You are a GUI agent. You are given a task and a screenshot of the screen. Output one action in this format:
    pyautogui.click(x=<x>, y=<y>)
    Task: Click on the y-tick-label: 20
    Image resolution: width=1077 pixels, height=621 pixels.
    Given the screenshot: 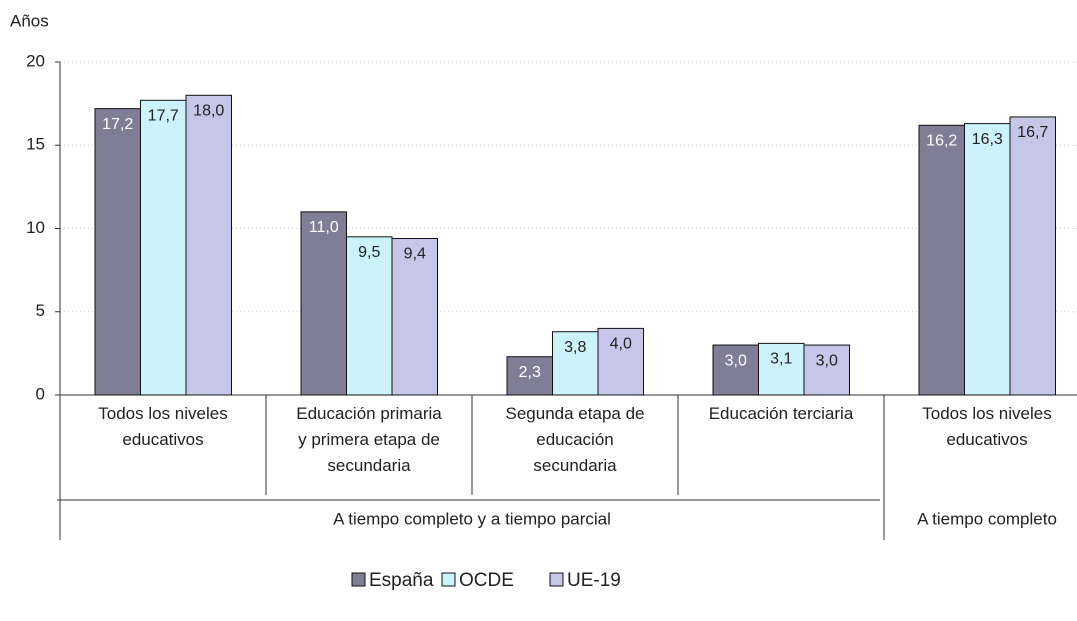 What is the action you would take?
    pyautogui.click(x=35, y=60)
    